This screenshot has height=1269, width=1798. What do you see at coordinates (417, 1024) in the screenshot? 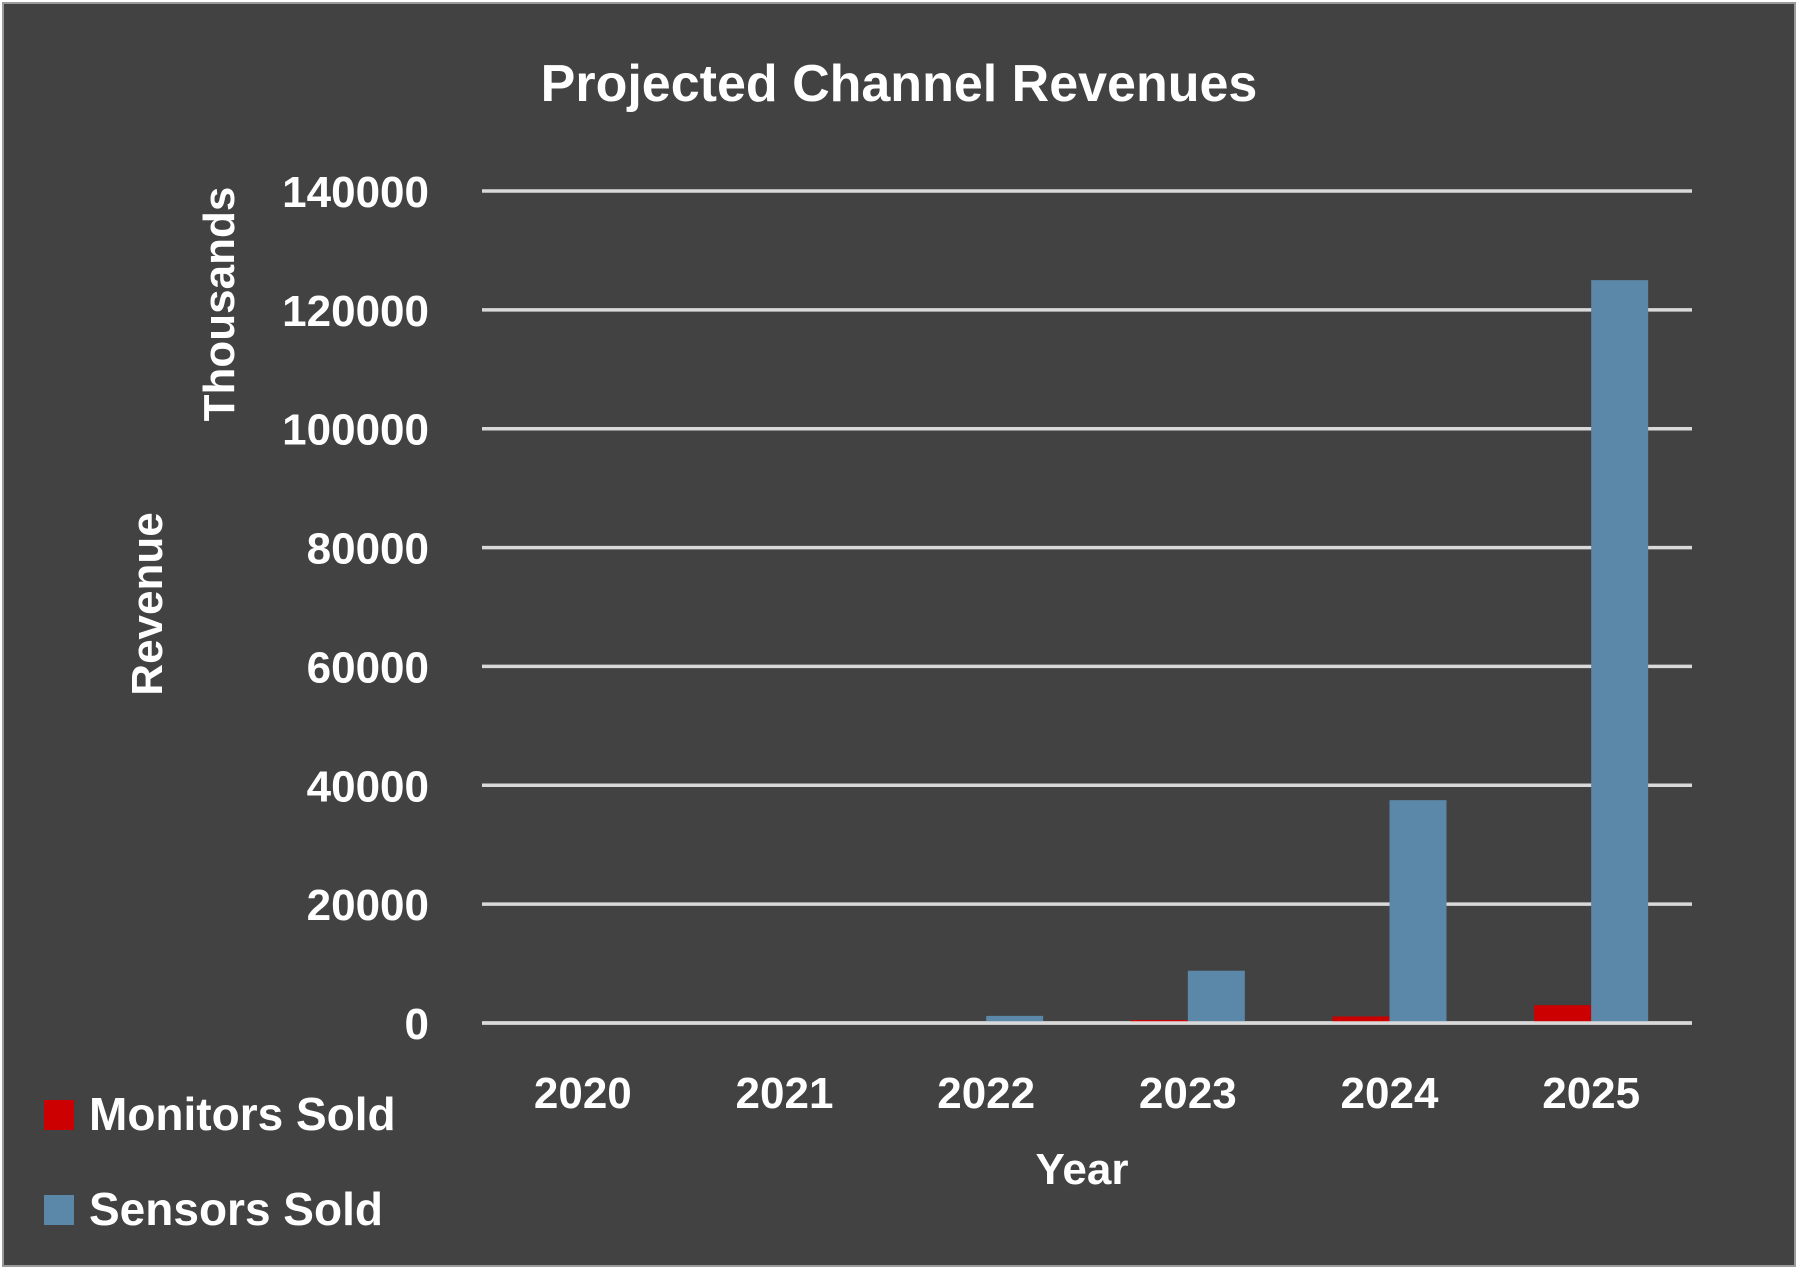
I see `y-tick-label: 0` at bounding box center [417, 1024].